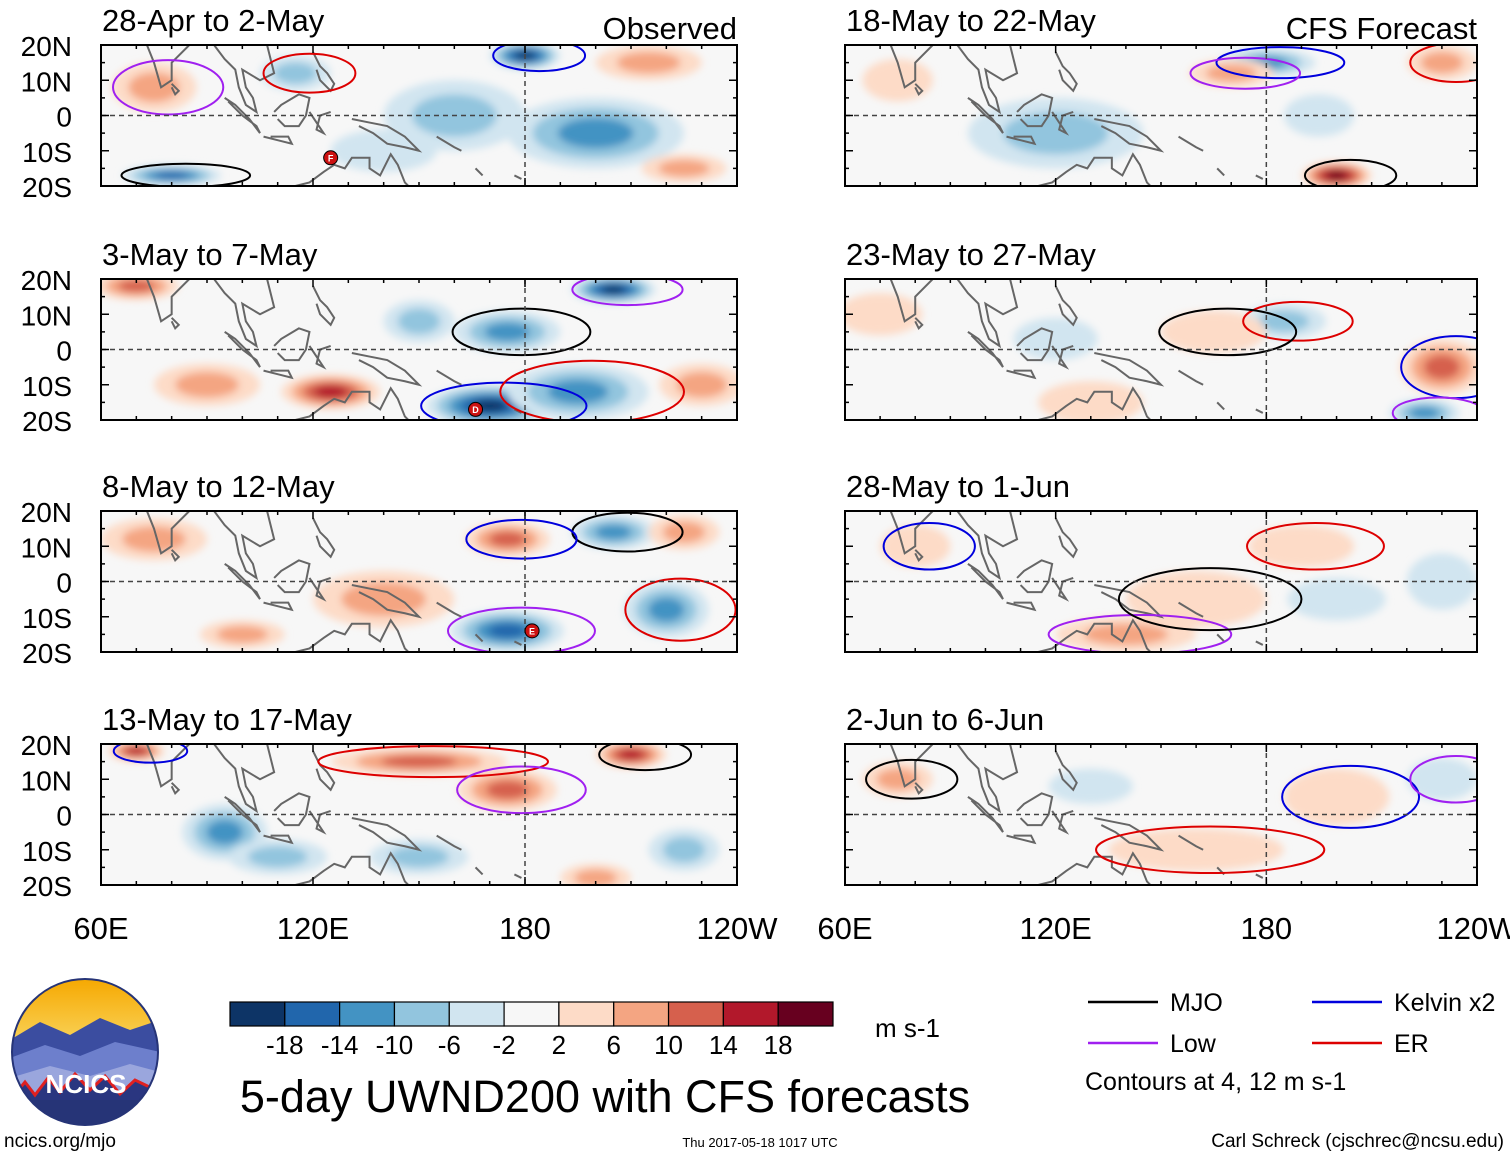  I want to click on legend-entry: MJO, so click(1155, 1003).